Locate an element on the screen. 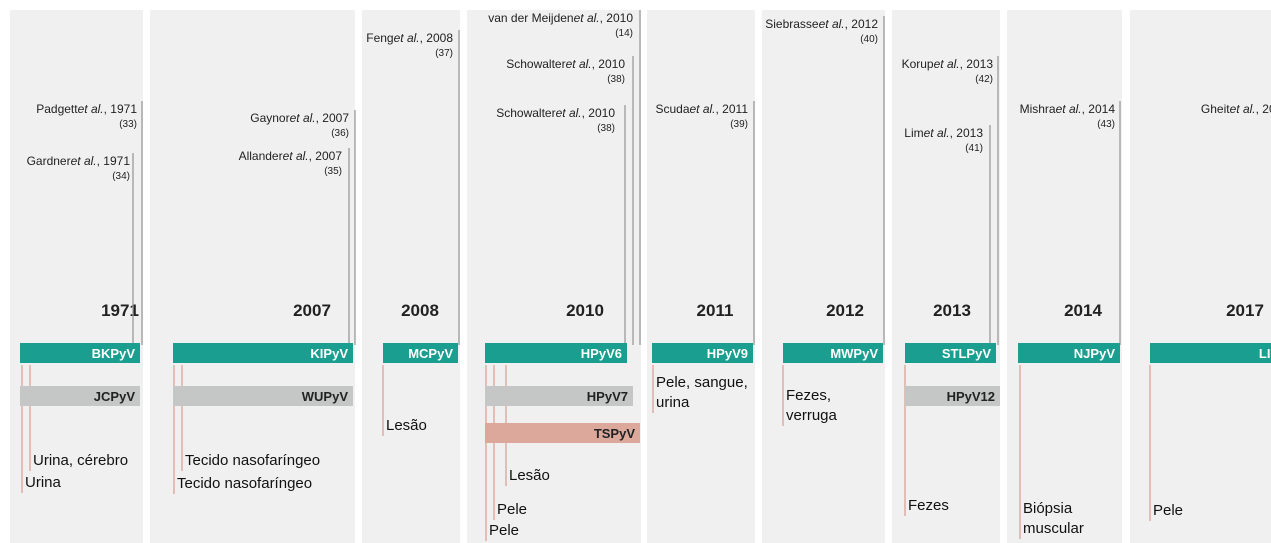 The width and height of the screenshot is (1271, 543). ref-author: Allander is located at coordinates (261, 156).